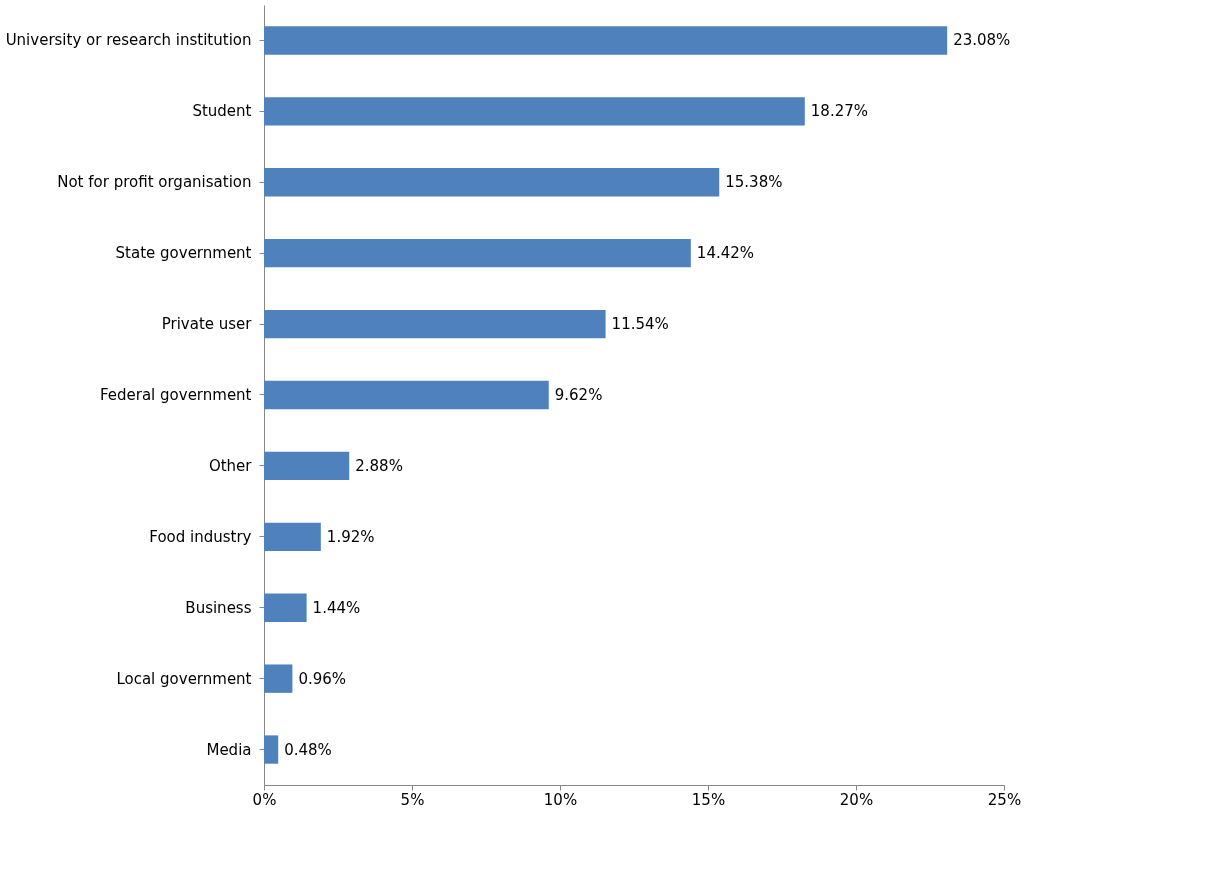 This screenshot has width=1213, height=886. I want to click on y-tick-label: State government, so click(183, 253).